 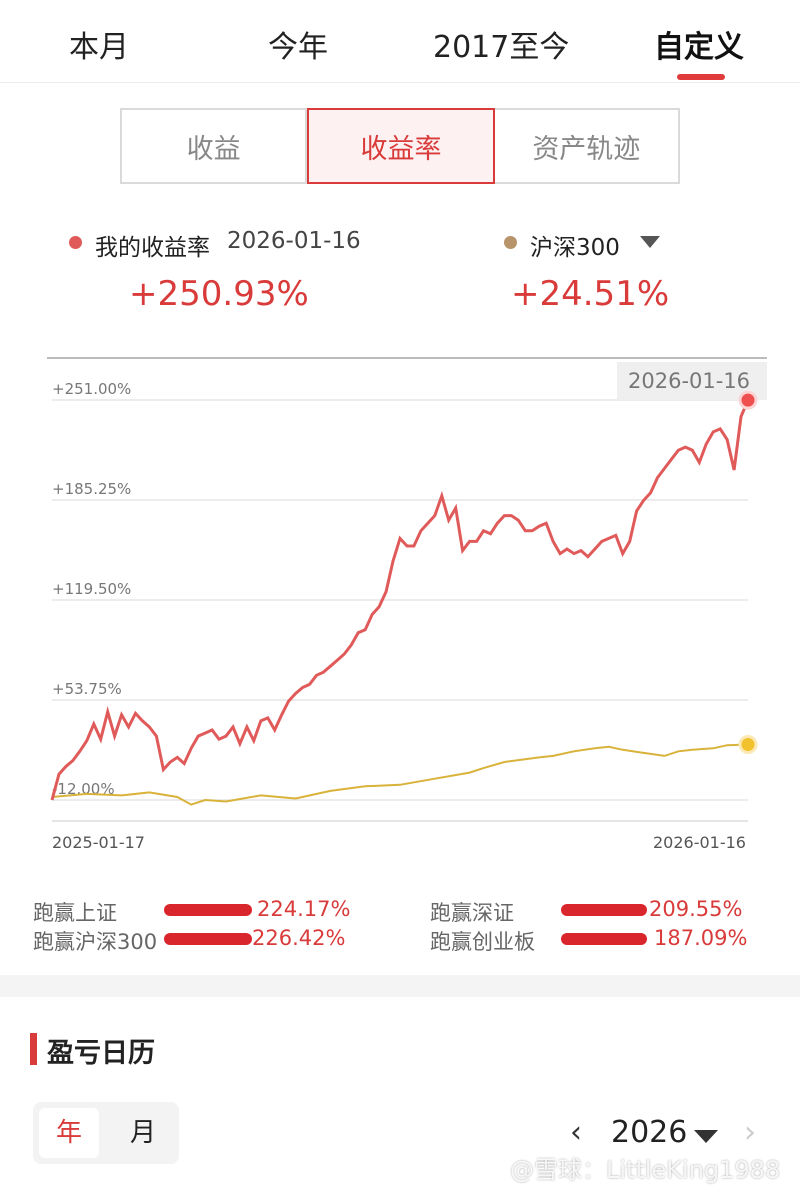 I want to click on tab-this-year: 今年, so click(x=298, y=47).